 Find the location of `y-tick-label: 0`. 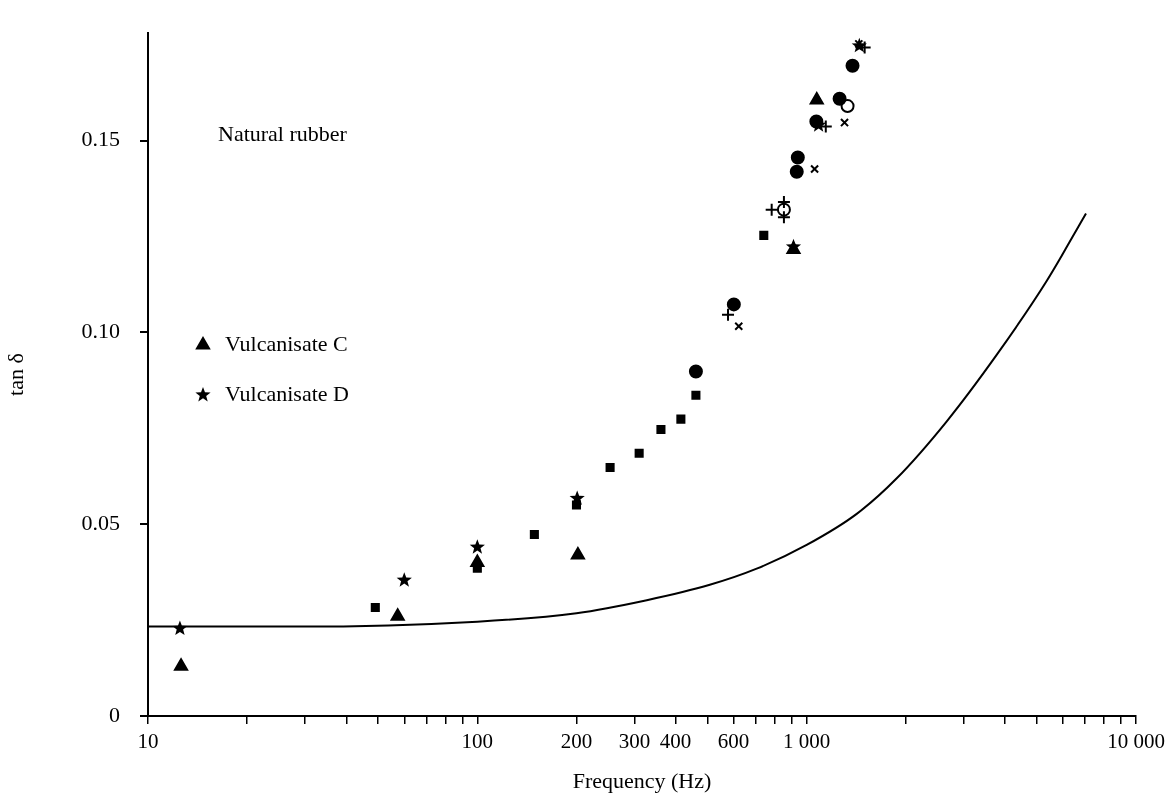

y-tick-label: 0 is located at coordinates (114, 714).